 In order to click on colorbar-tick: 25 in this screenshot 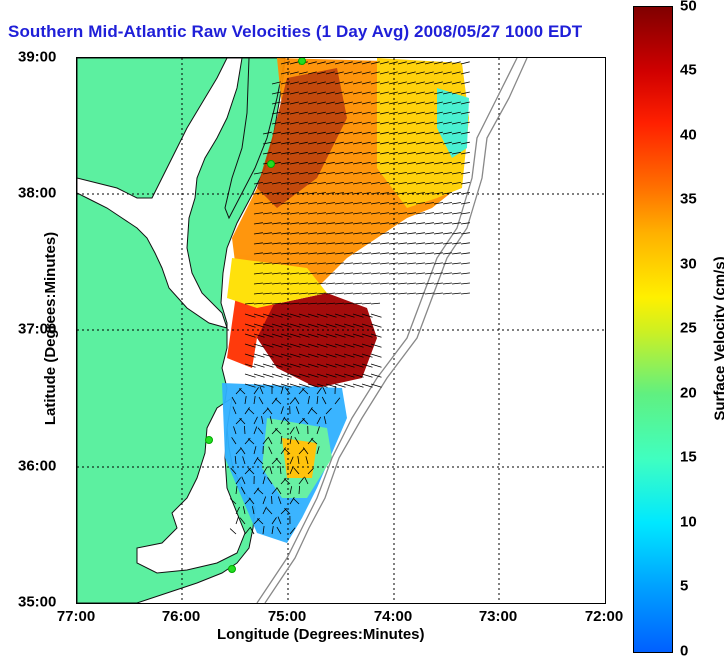, I will do `click(688, 328)`.